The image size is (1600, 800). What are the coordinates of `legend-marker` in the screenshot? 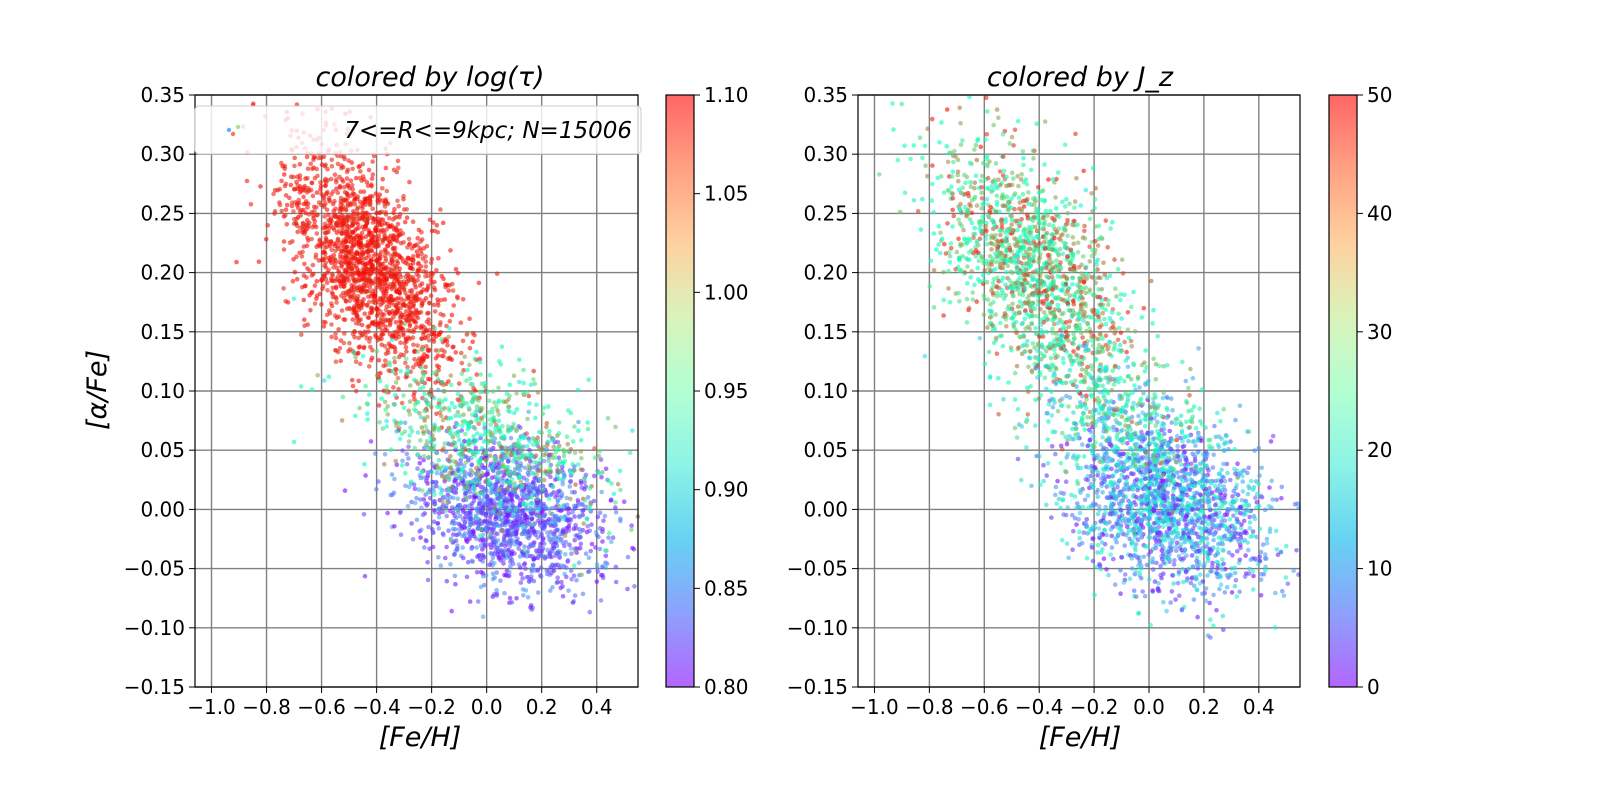 It's located at (233, 134).